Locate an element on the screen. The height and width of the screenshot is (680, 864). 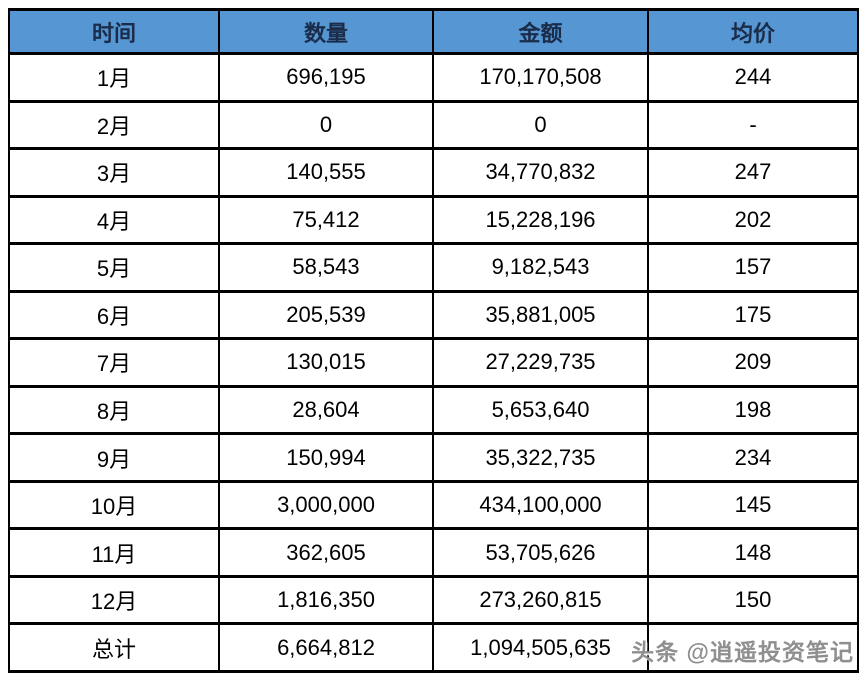
cell-quantity: 205,539 is located at coordinates (326, 315).